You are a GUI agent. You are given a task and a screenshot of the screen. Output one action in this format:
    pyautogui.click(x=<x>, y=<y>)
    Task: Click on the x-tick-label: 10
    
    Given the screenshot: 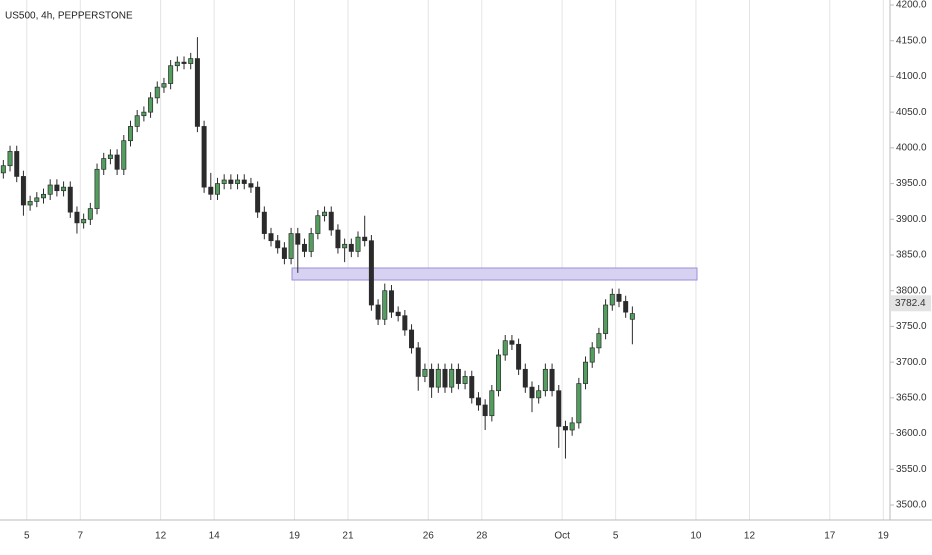 What is the action you would take?
    pyautogui.click(x=696, y=536)
    